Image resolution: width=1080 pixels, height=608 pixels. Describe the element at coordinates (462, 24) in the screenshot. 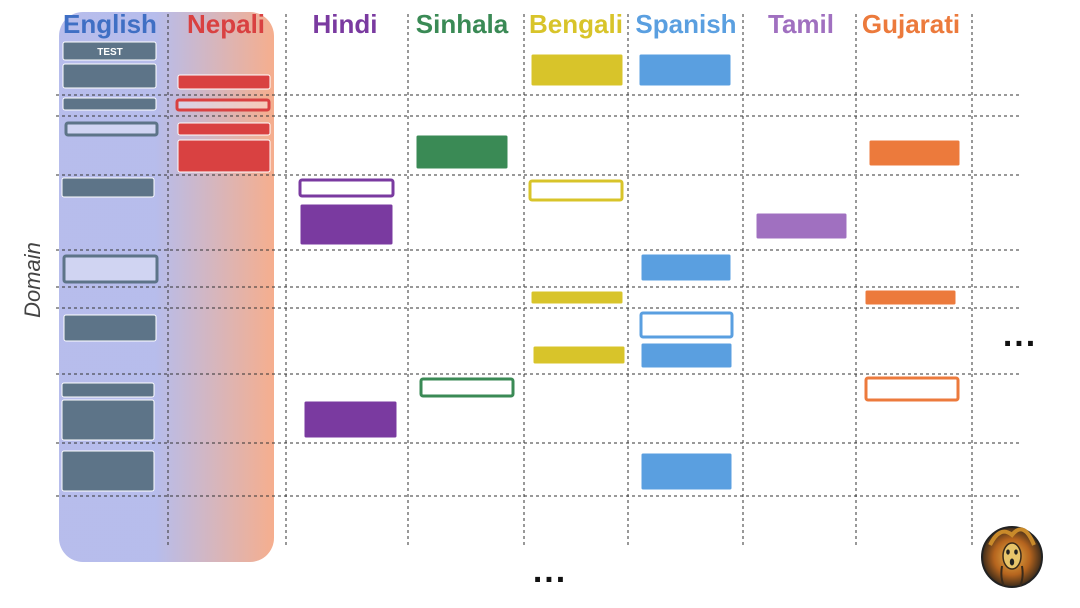

I see `column-header-sinhala: Sinhala` at that location.